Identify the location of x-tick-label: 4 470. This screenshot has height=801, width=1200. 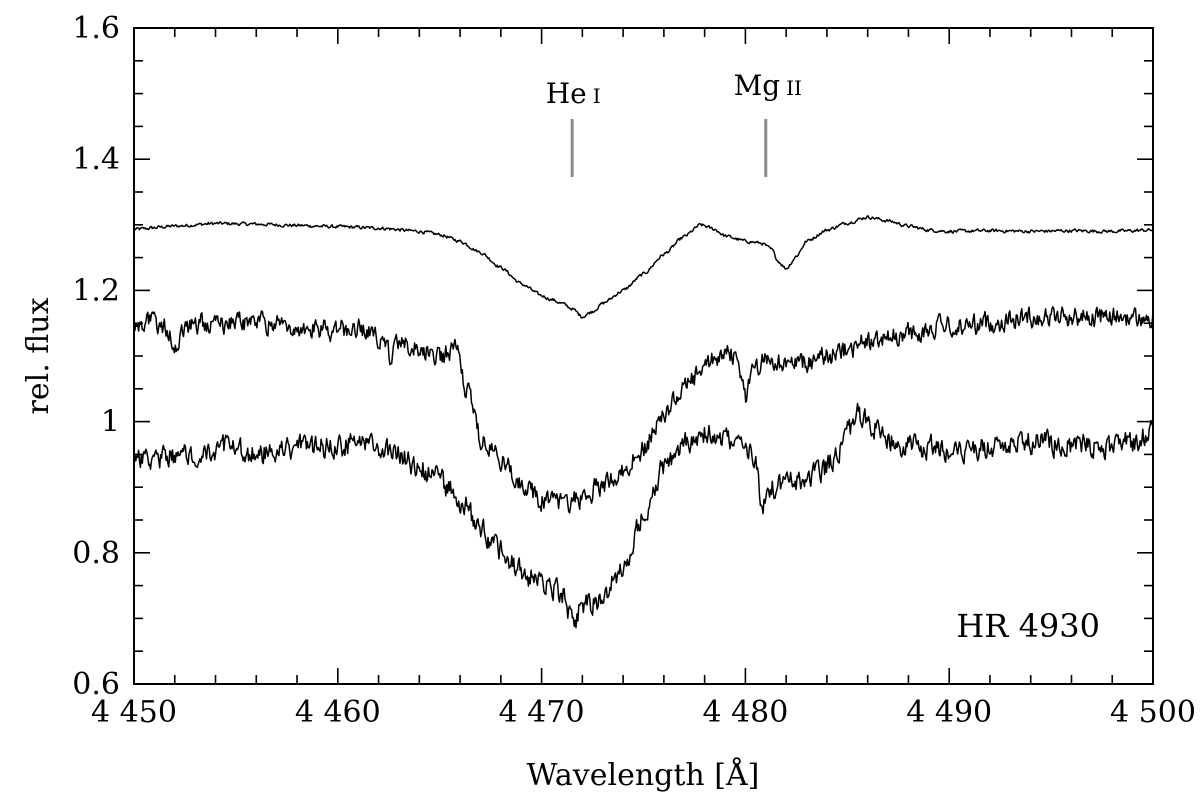
(542, 712).